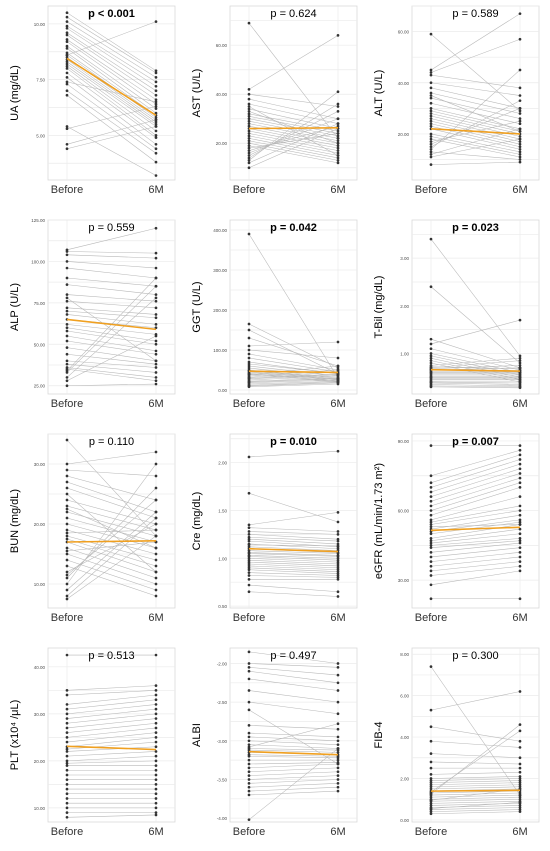 The height and width of the screenshot is (851, 550). I want to click on x-tick-label: Before, so click(249, 404).